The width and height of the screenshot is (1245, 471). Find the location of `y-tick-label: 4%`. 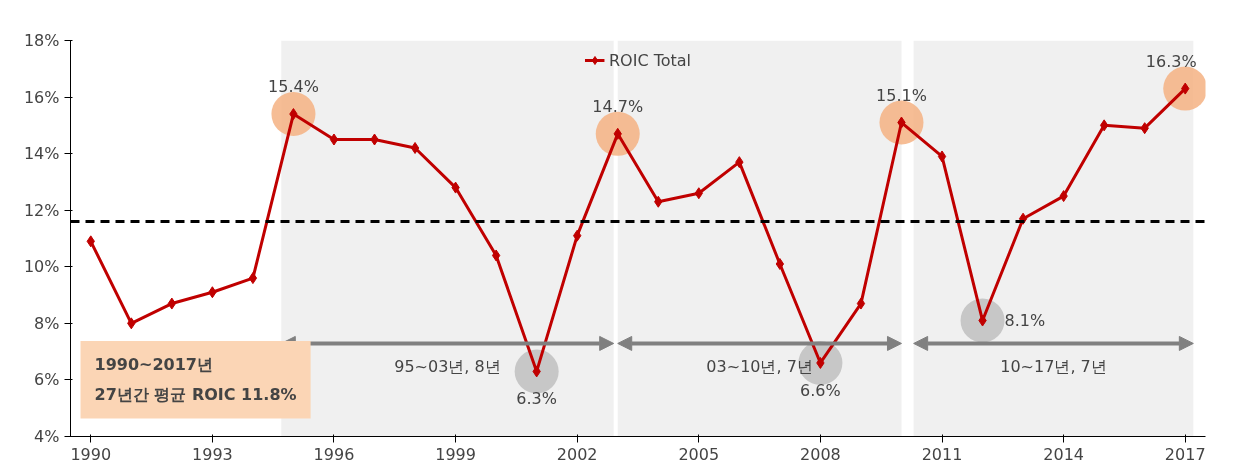

y-tick-label: 4% is located at coordinates (47, 436).